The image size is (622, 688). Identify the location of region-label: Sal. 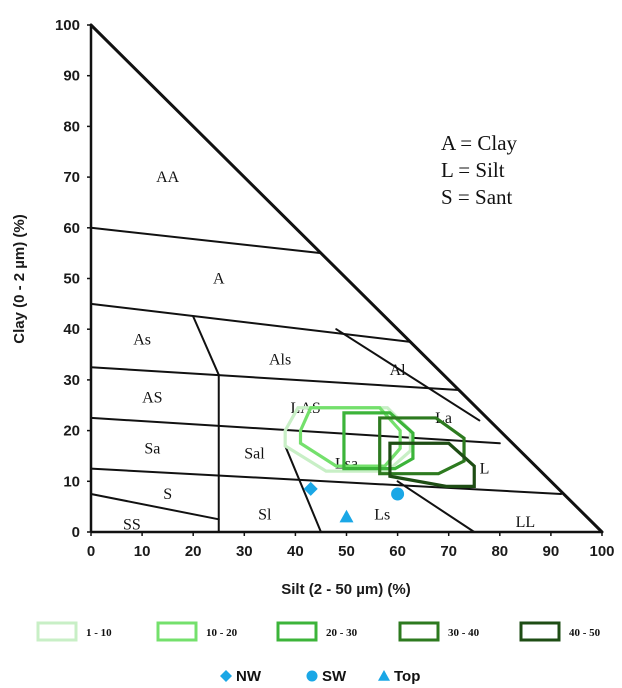
(254, 453).